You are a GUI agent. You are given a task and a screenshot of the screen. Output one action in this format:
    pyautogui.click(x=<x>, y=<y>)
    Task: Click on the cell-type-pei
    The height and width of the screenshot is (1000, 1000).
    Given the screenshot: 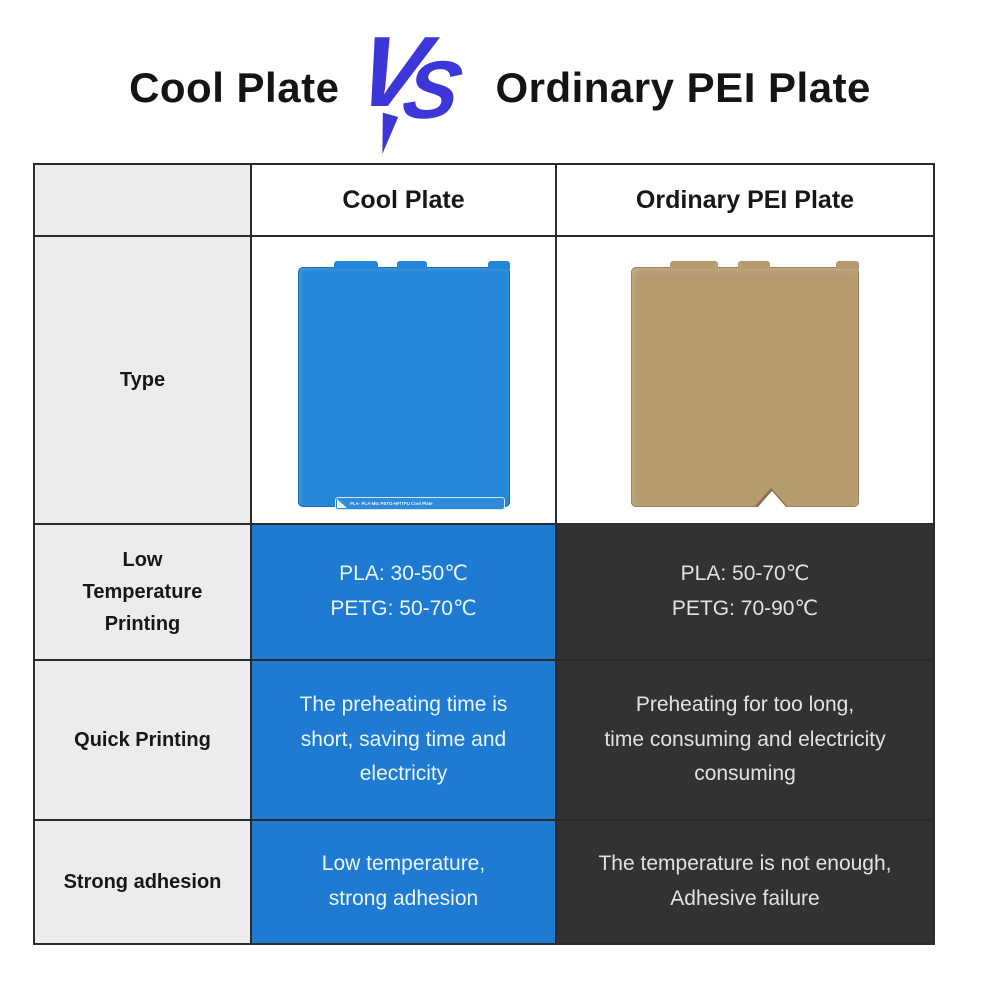 What is the action you would take?
    pyautogui.click(x=745, y=380)
    